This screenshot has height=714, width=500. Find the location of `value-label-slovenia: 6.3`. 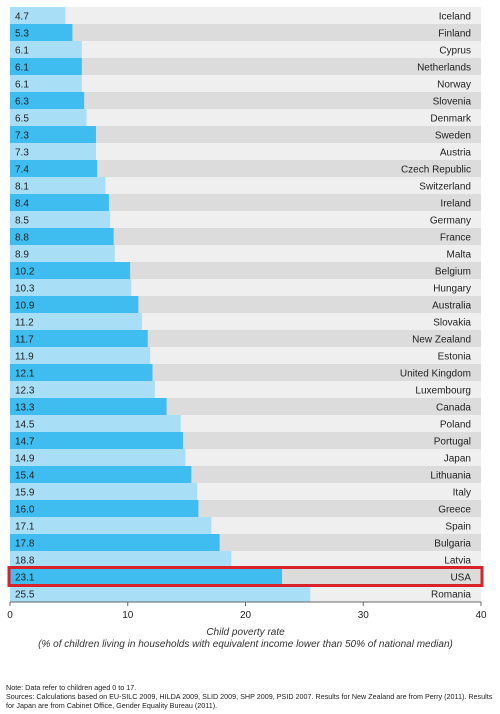

value-label-slovenia: 6.3 is located at coordinates (22, 102).